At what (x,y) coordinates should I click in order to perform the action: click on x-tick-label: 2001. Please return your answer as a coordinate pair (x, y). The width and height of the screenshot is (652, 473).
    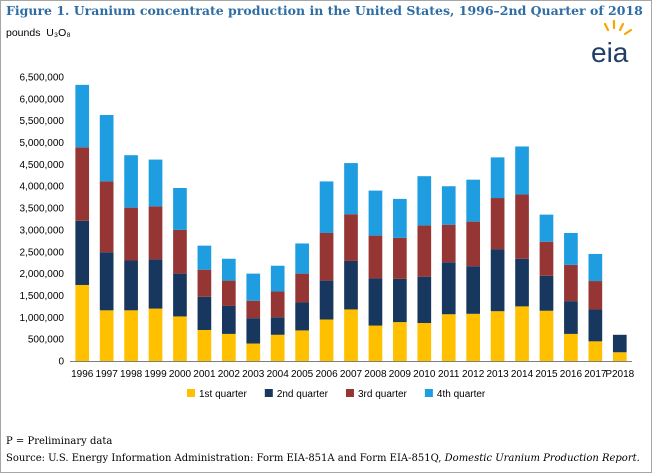
    Looking at the image, I should click on (204, 374).